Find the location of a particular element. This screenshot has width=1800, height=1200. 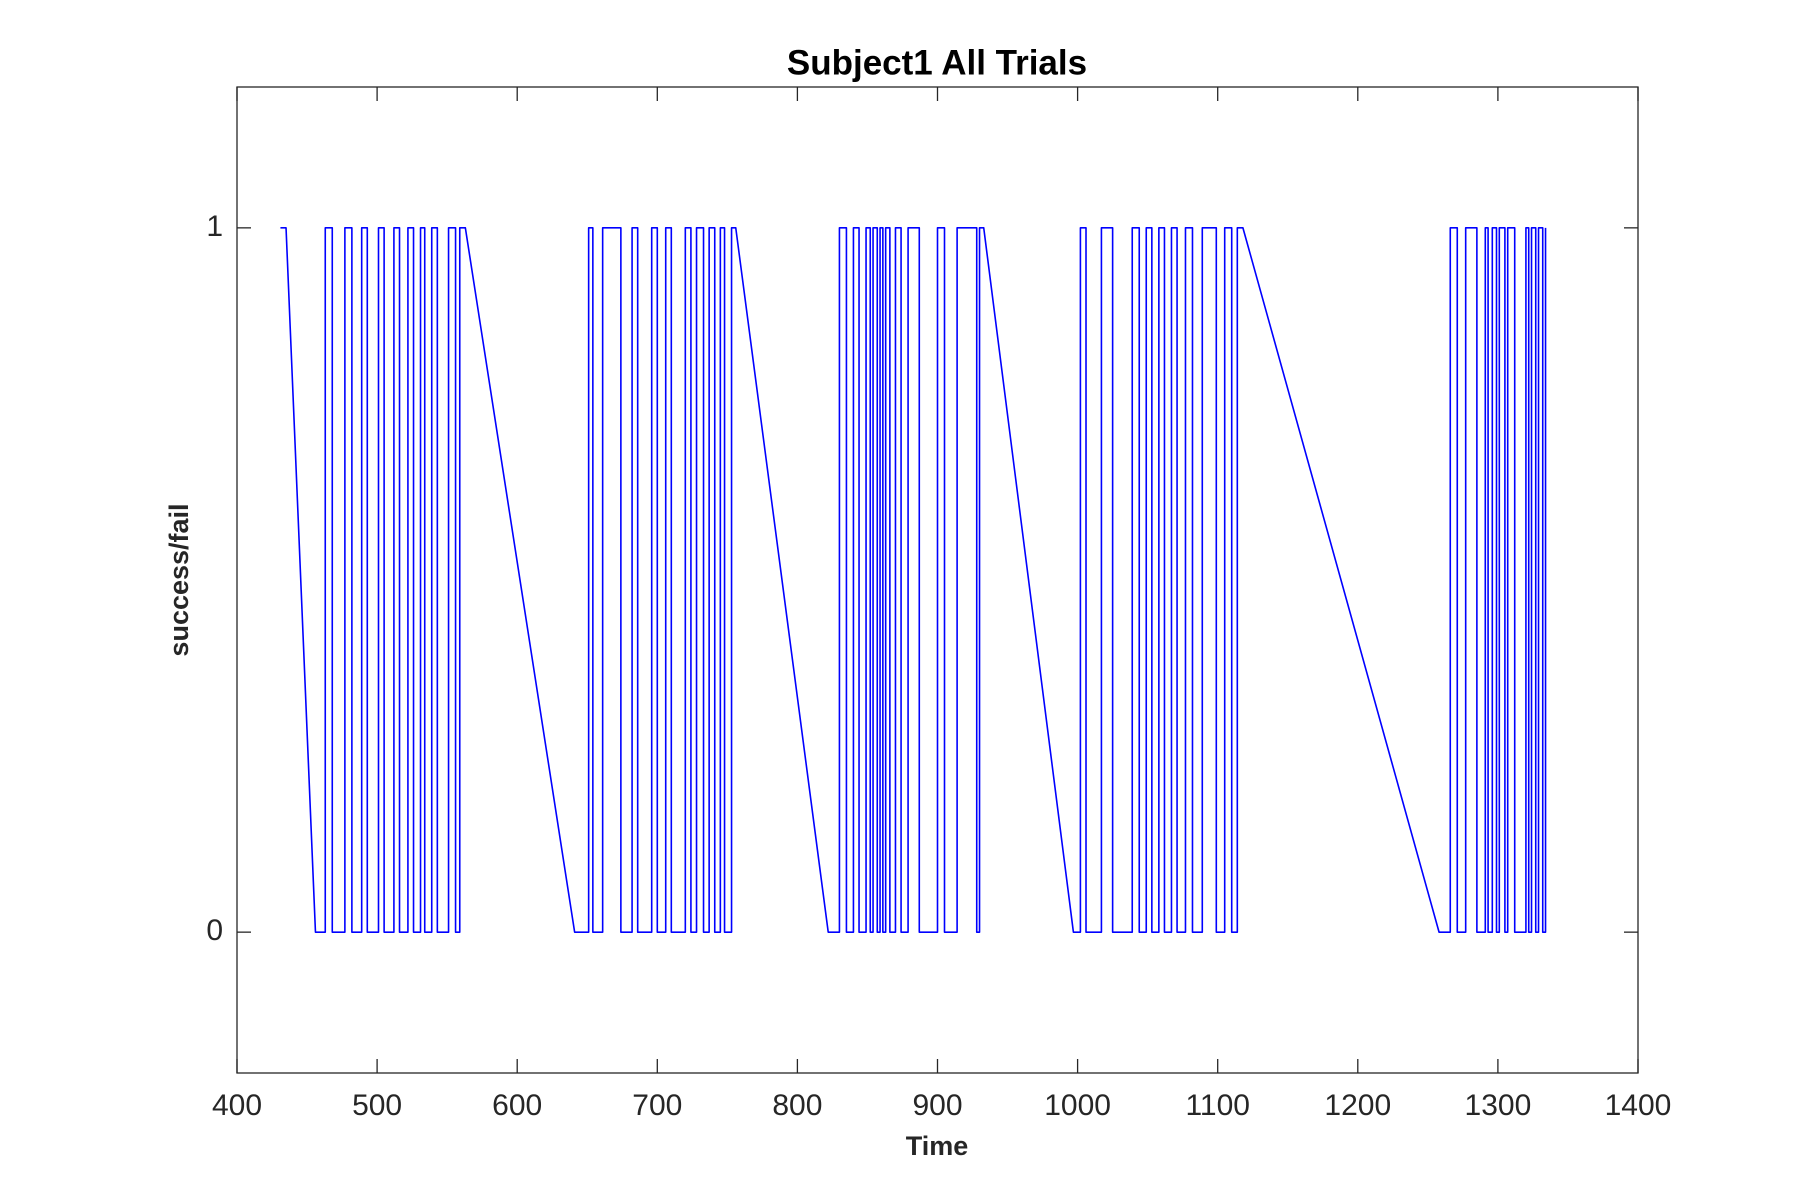

chart-title: Subject1 All Trials is located at coordinates (937, 62).